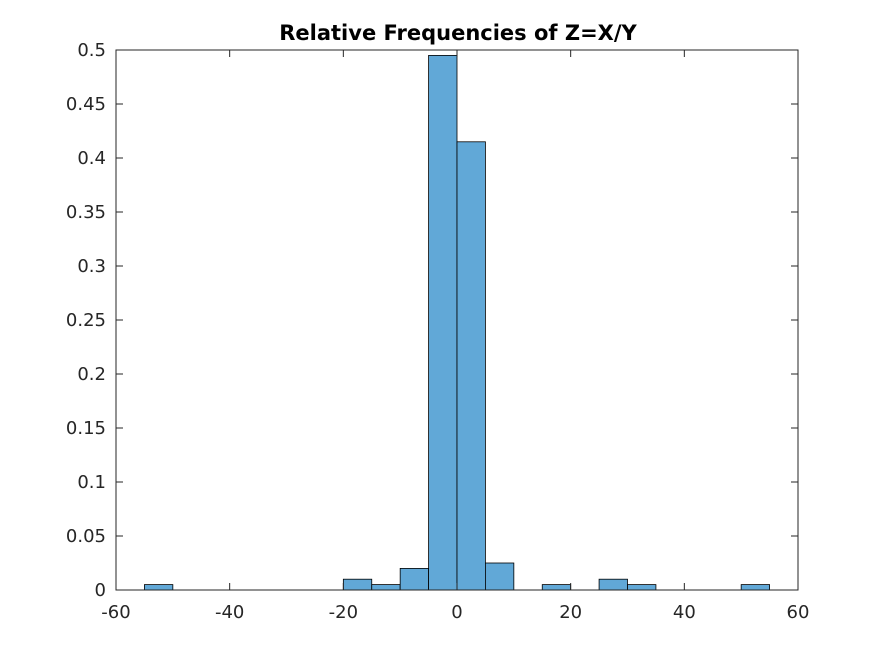 The image size is (884, 663). I want to click on x-tick-label: 20, so click(570, 612).